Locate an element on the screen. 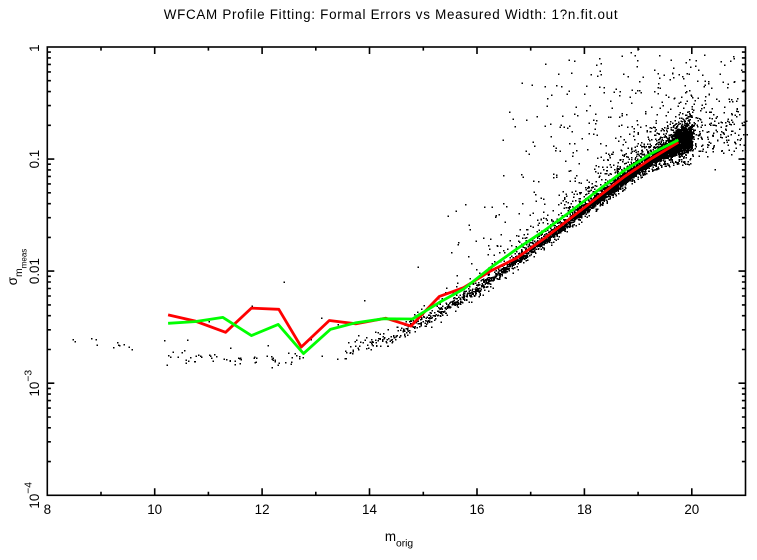  svg-text: 12 is located at coordinates (262, 509).